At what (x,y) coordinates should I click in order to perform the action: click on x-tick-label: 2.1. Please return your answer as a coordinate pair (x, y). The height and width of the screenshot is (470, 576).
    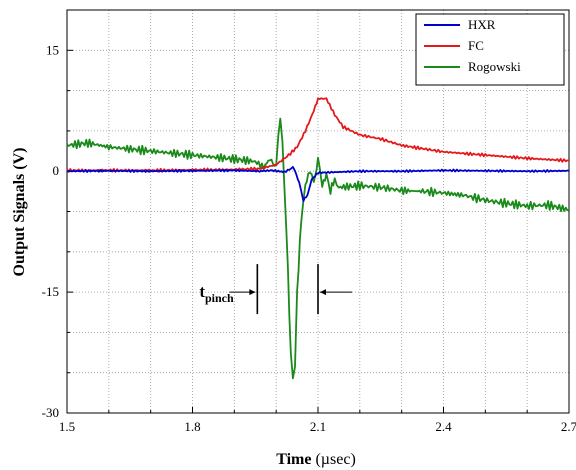
    Looking at the image, I should click on (318, 426).